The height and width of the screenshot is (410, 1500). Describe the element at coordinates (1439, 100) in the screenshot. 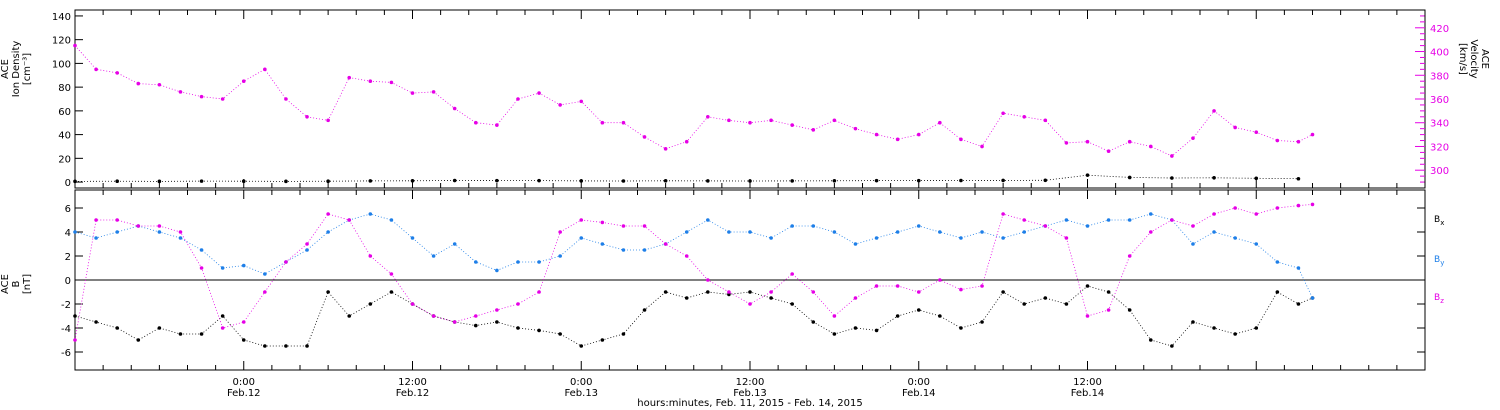

I see `velocity-tick-label: 360` at that location.